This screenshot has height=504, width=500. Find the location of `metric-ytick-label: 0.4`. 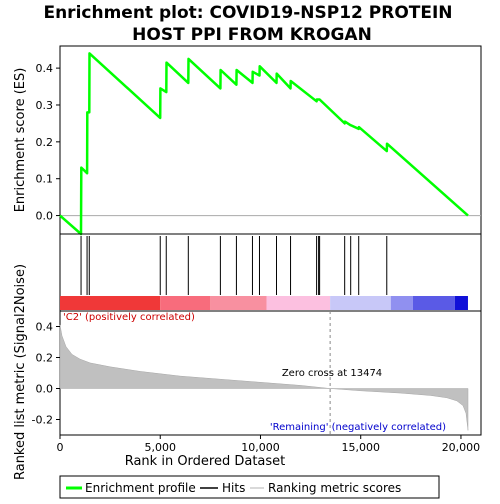

metric-ytick-label: 0.4 is located at coordinates (45, 327).